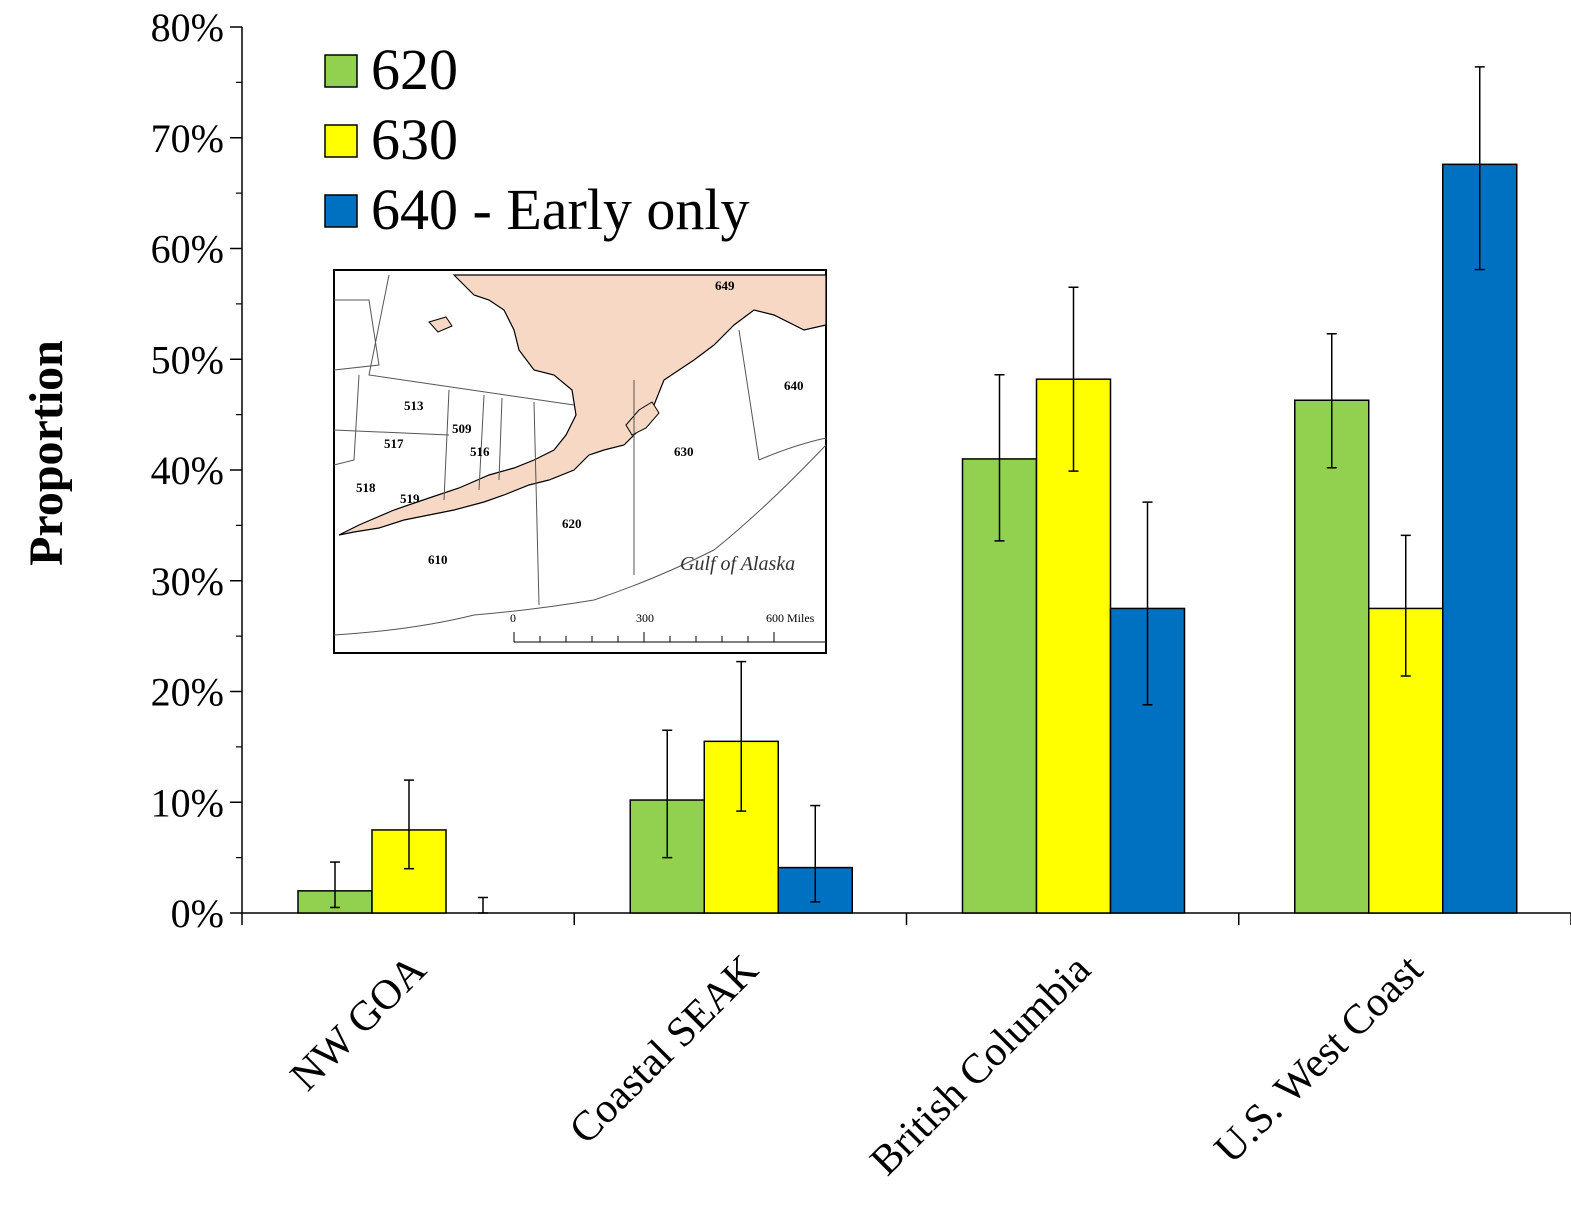  I want to click on map-island, so click(440, 324).